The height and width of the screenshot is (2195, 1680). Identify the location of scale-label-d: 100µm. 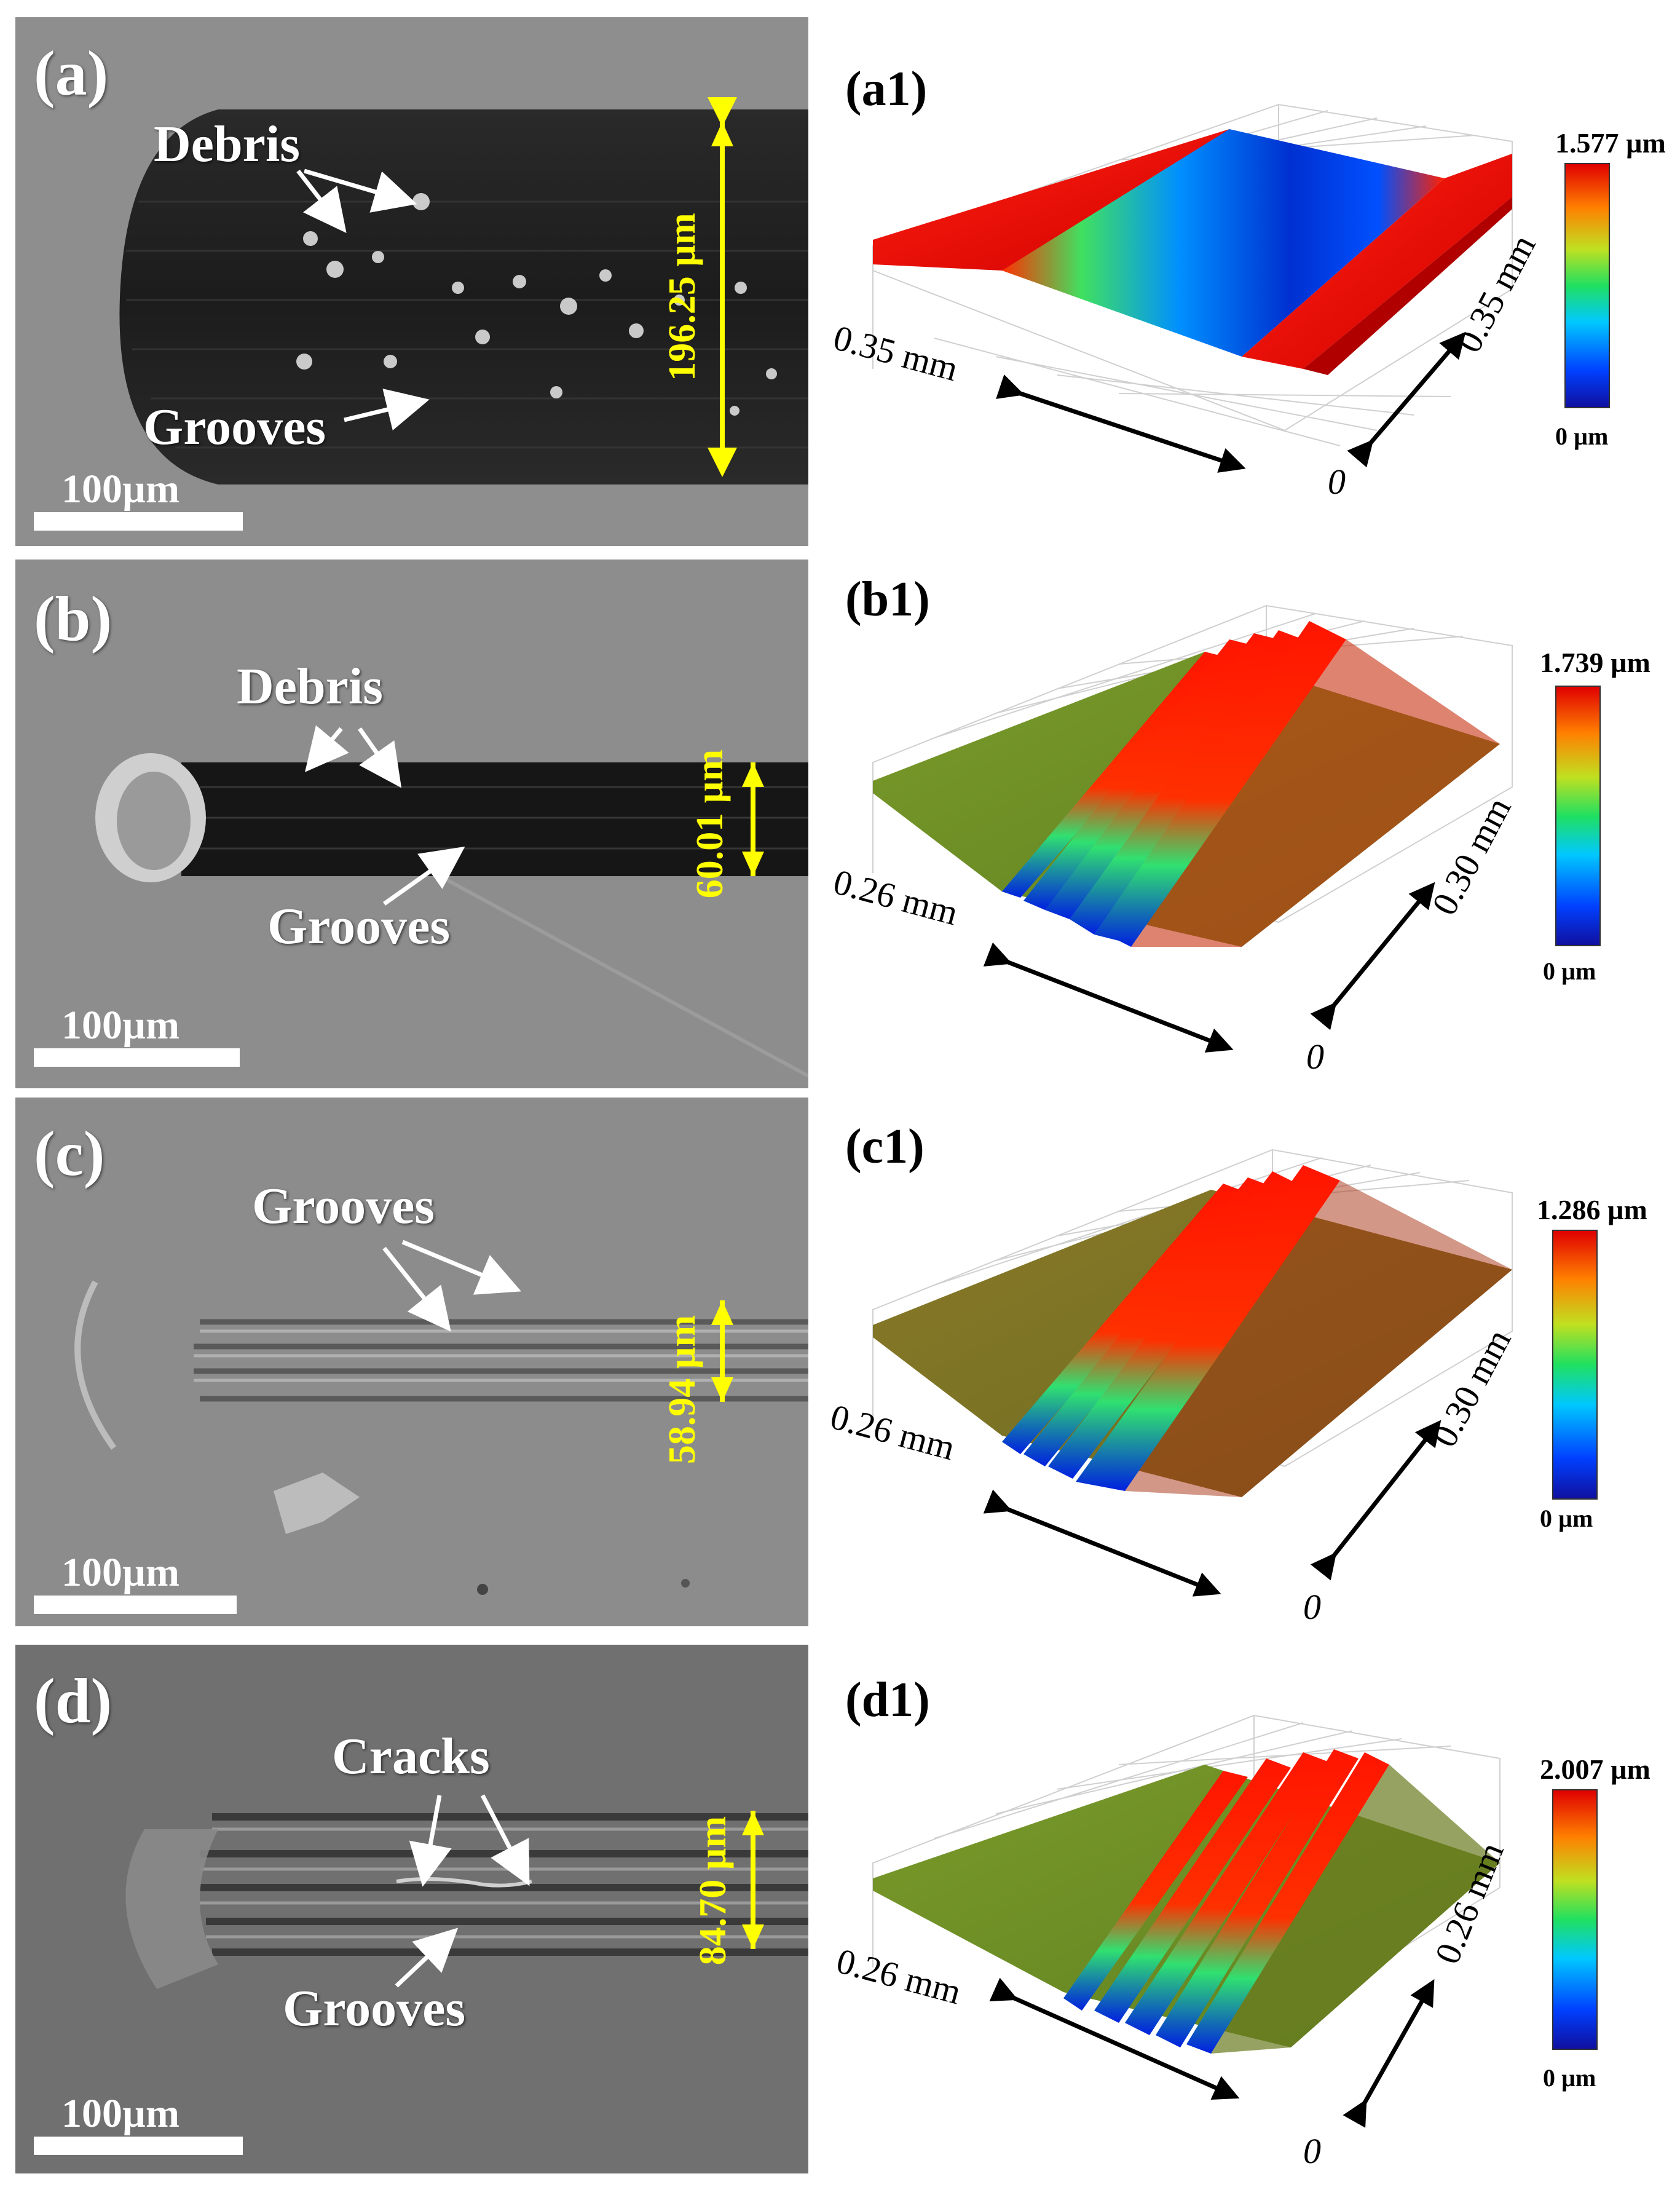
(120, 2113).